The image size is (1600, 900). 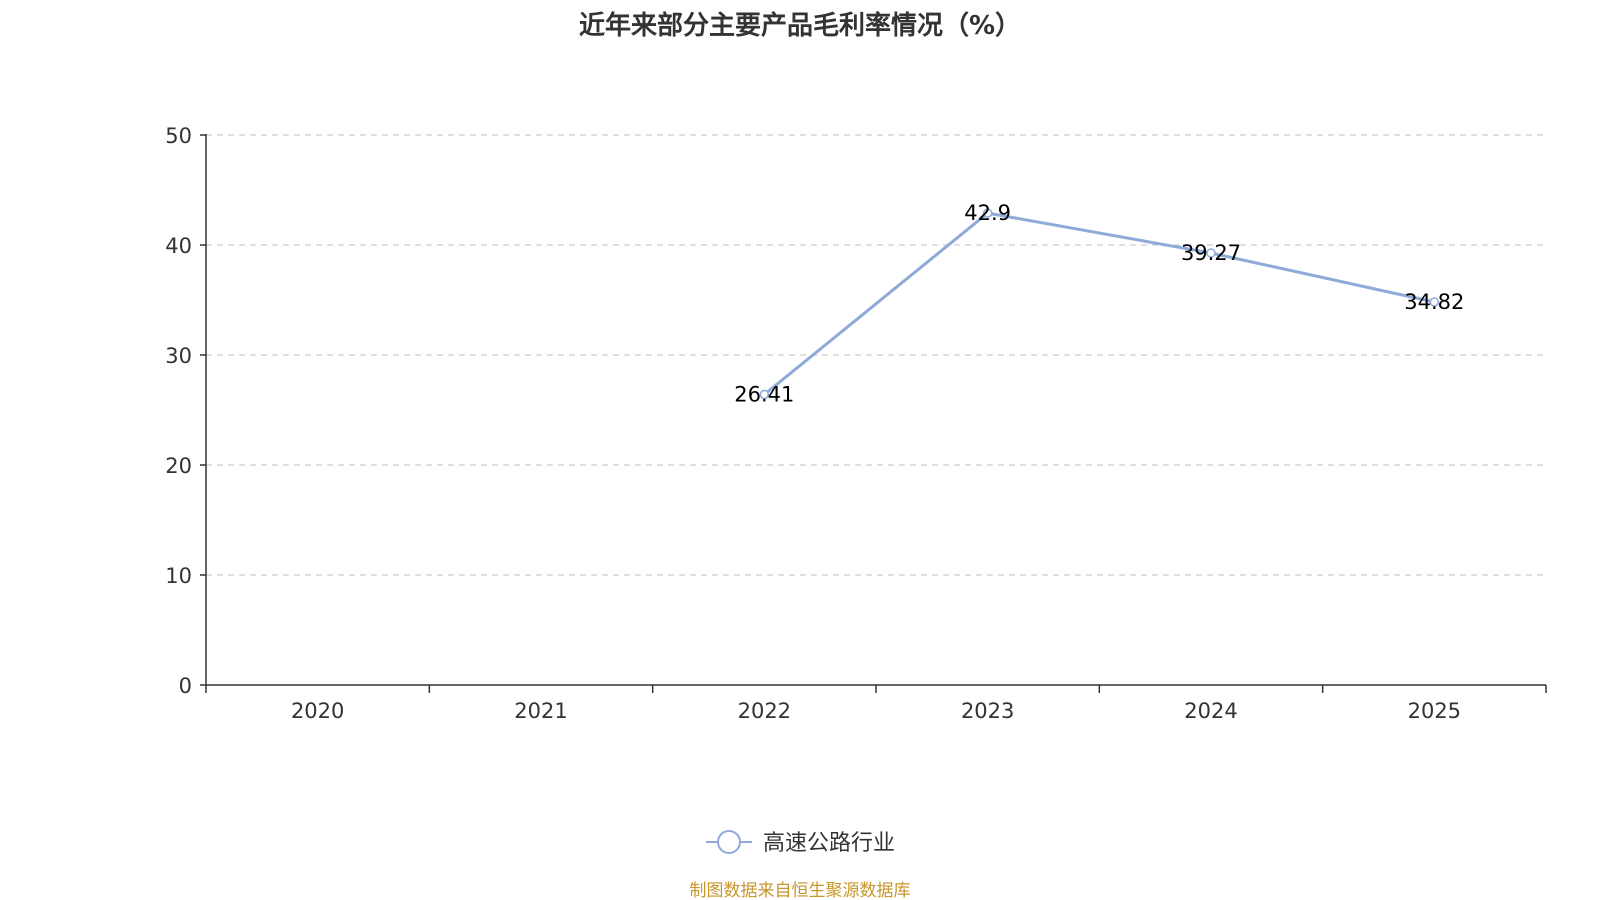 I want to click on data-label: 34.82, so click(x=1434, y=302).